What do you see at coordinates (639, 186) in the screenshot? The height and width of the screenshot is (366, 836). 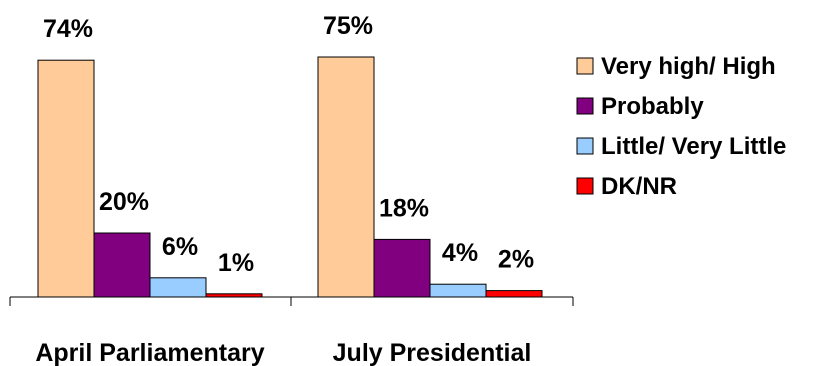 I see `legend-label-dk-nr: DK/NR` at bounding box center [639, 186].